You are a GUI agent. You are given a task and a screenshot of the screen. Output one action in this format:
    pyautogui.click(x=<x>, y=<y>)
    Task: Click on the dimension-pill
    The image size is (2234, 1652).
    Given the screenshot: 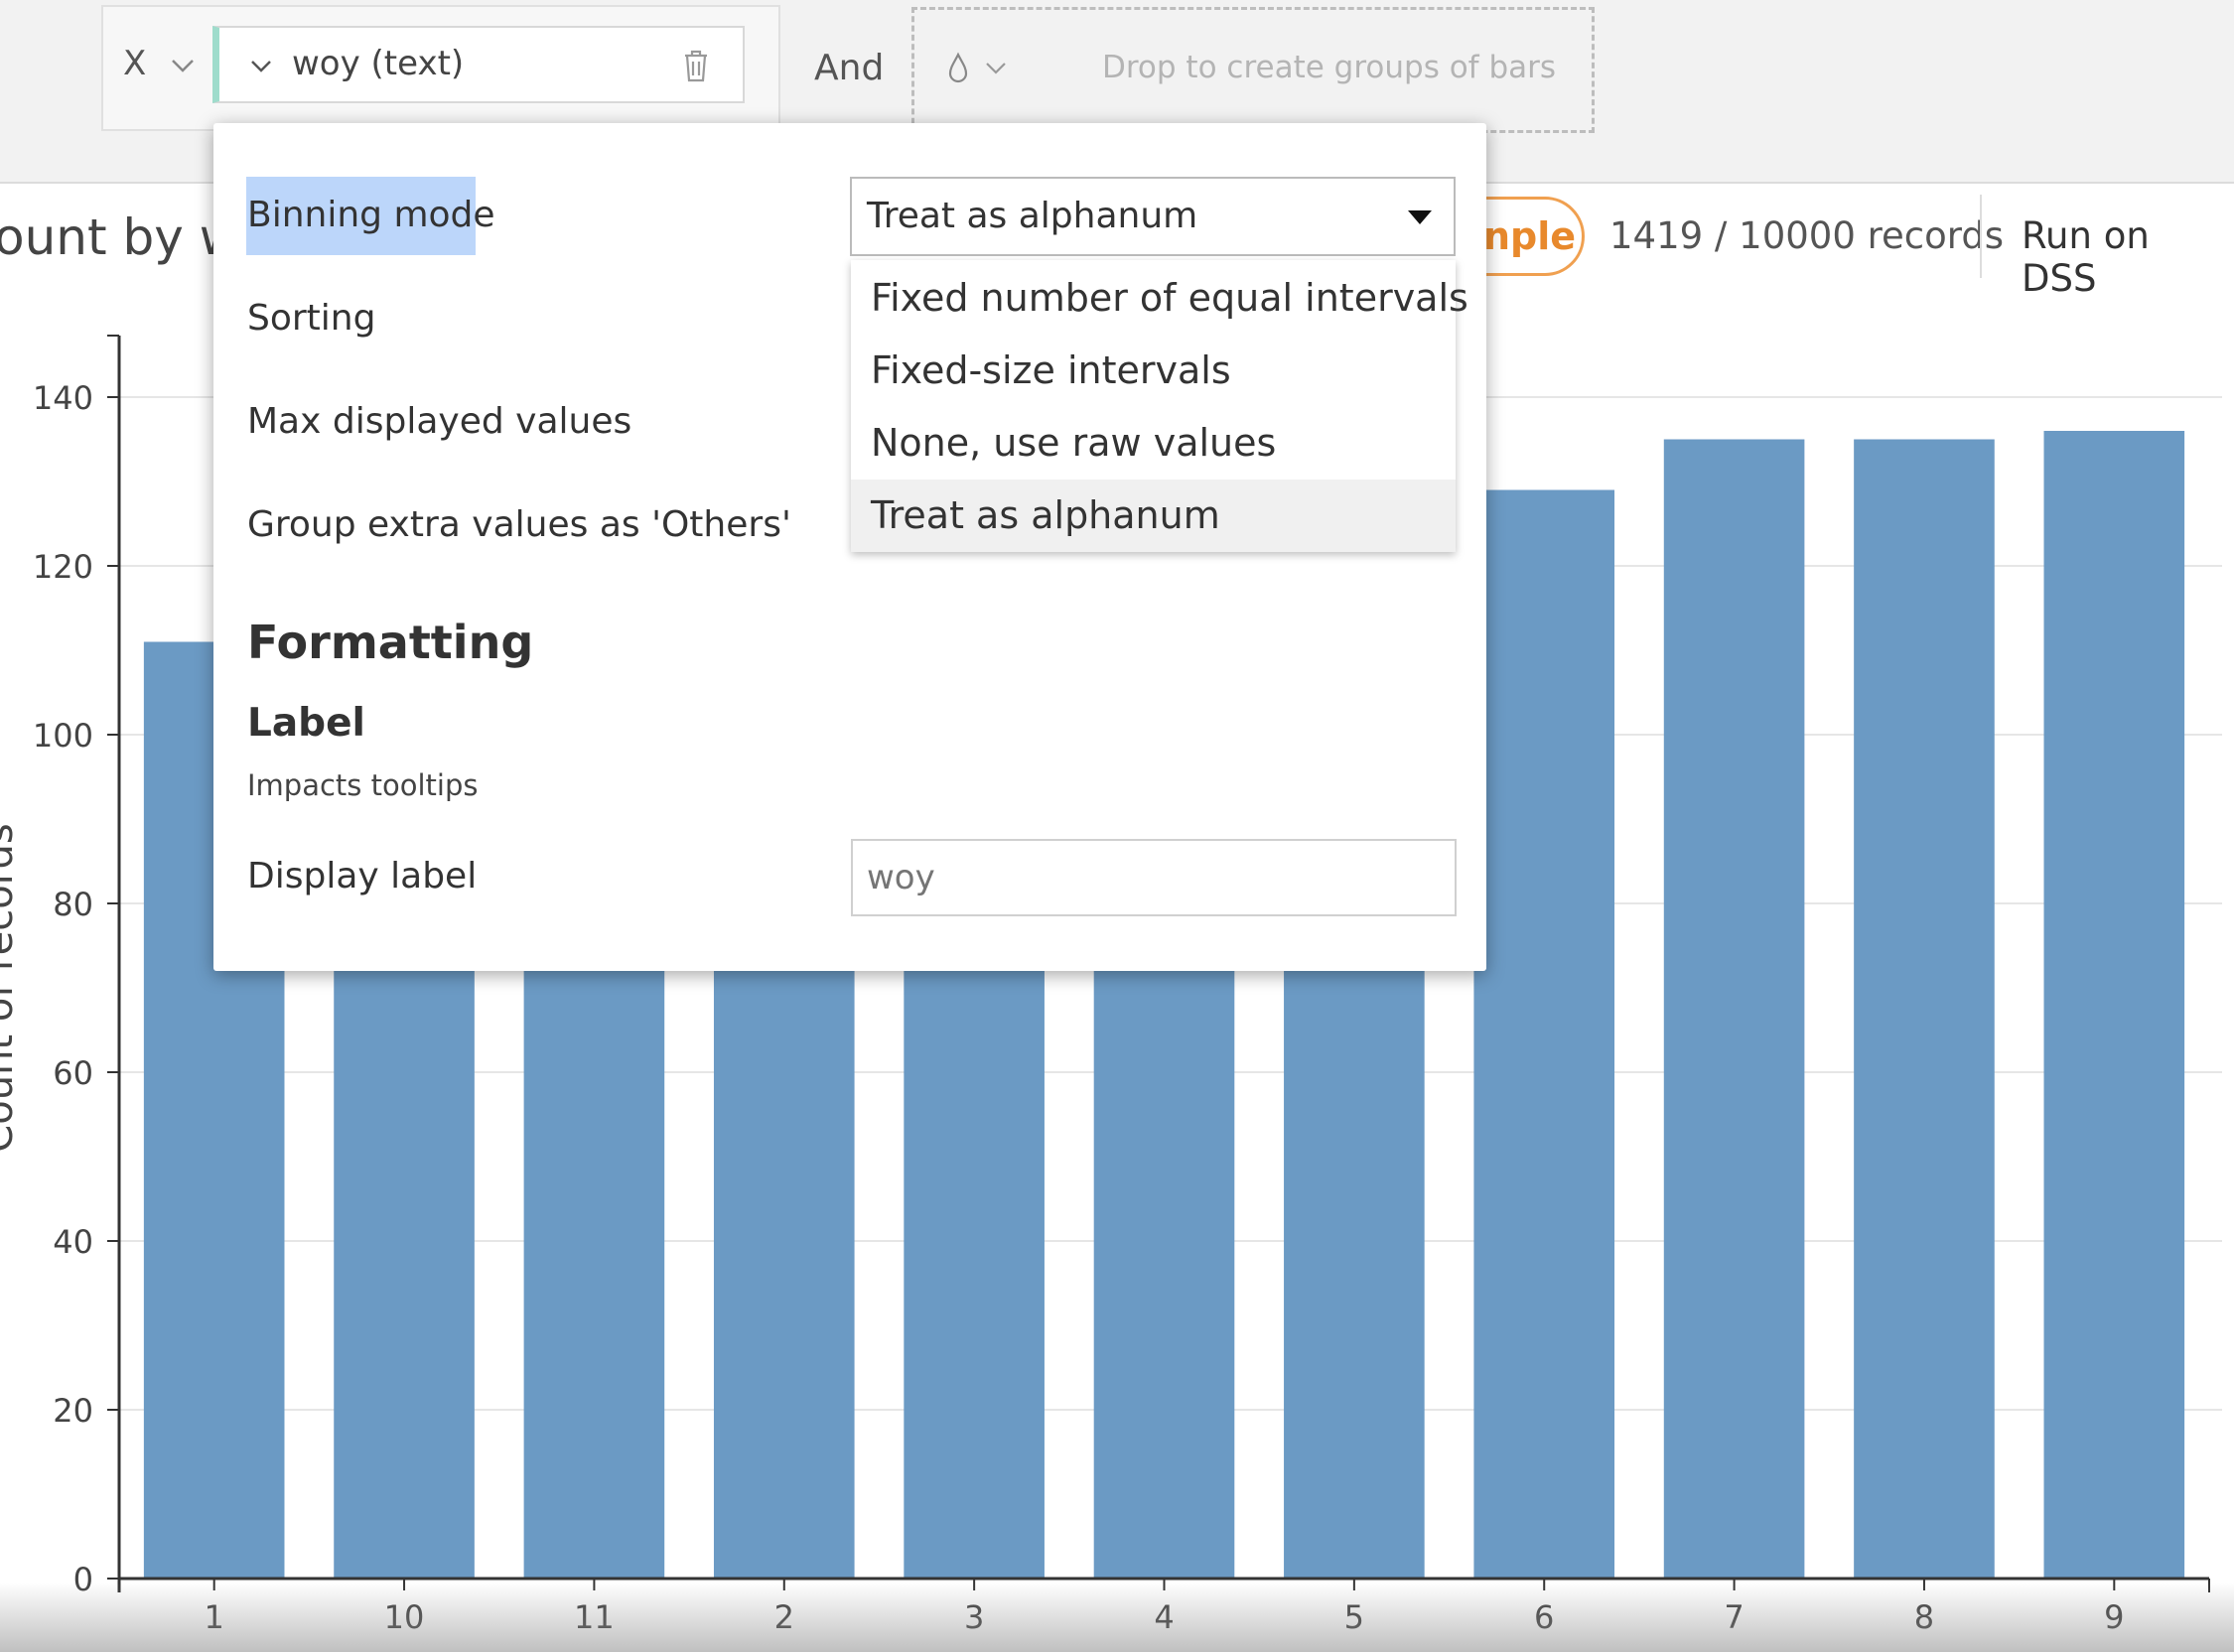 What is the action you would take?
    pyautogui.click(x=478, y=64)
    